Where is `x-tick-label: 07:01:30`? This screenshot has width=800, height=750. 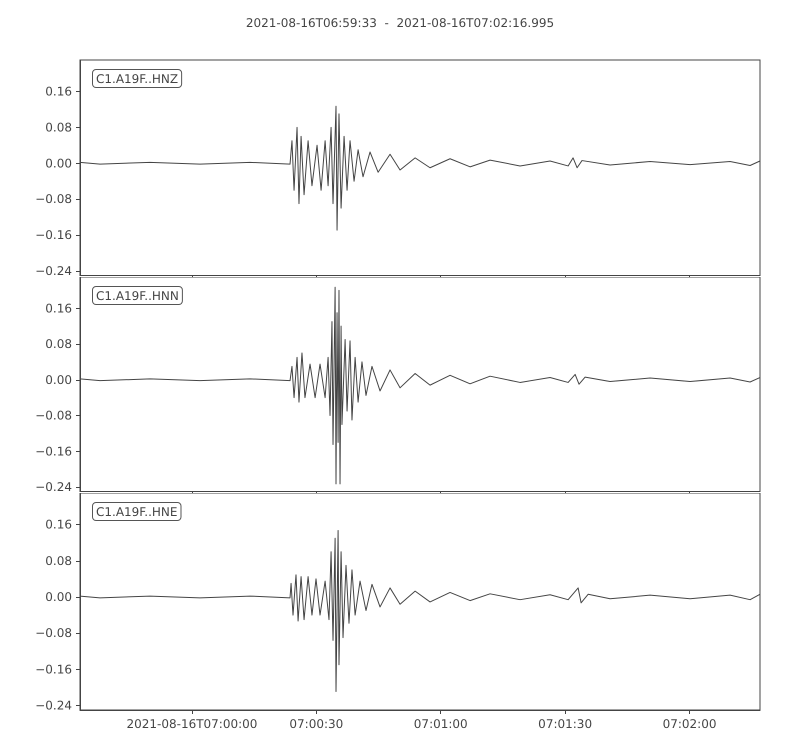
x-tick-label: 07:01:30 is located at coordinates (565, 724).